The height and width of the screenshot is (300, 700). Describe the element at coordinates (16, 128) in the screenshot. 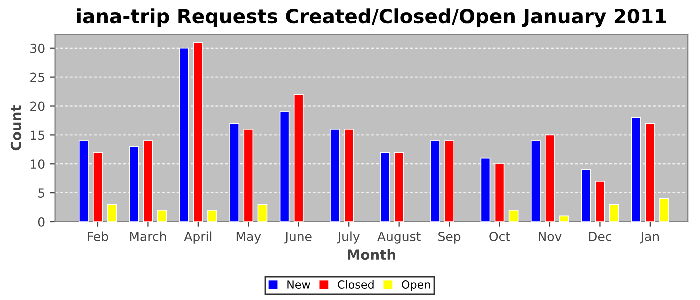

I see `y-axis-title: Count` at that location.